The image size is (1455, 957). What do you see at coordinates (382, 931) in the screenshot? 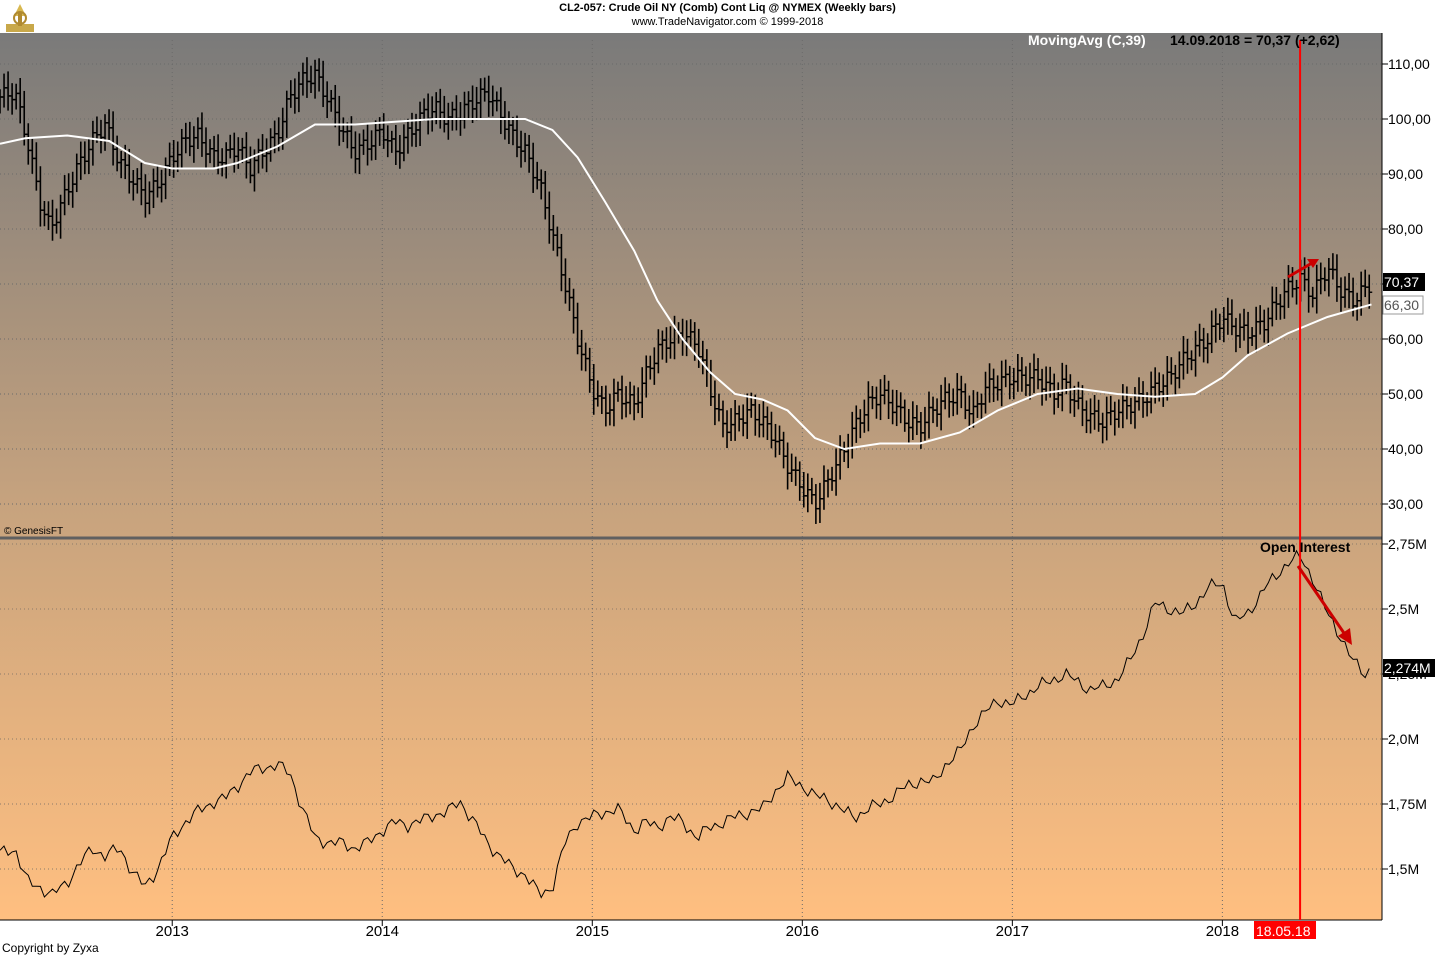
I see `year-tick-label: 2014` at bounding box center [382, 931].